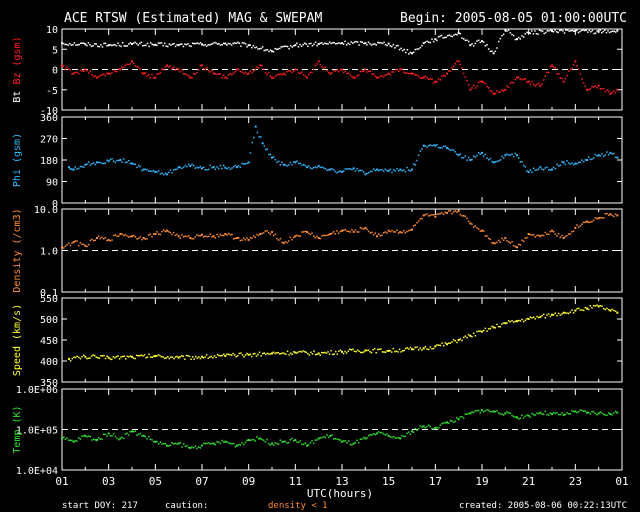 The height and width of the screenshot is (512, 640). Describe the element at coordinates (52, 30) in the screenshot. I see `y-tick-label: 10` at that location.